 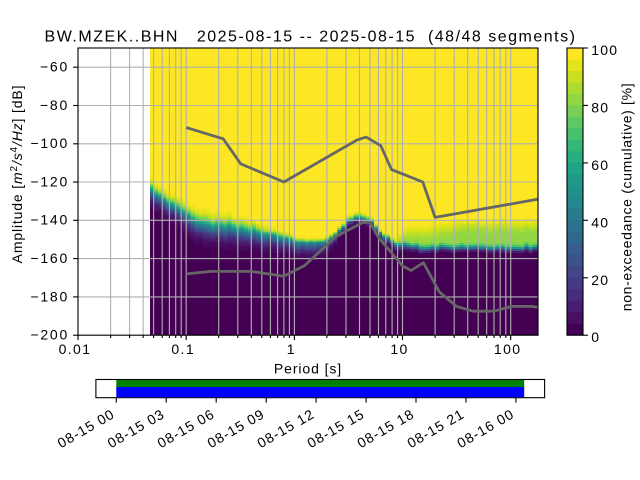 I want to click on svg-text: 10, so click(x=399, y=349).